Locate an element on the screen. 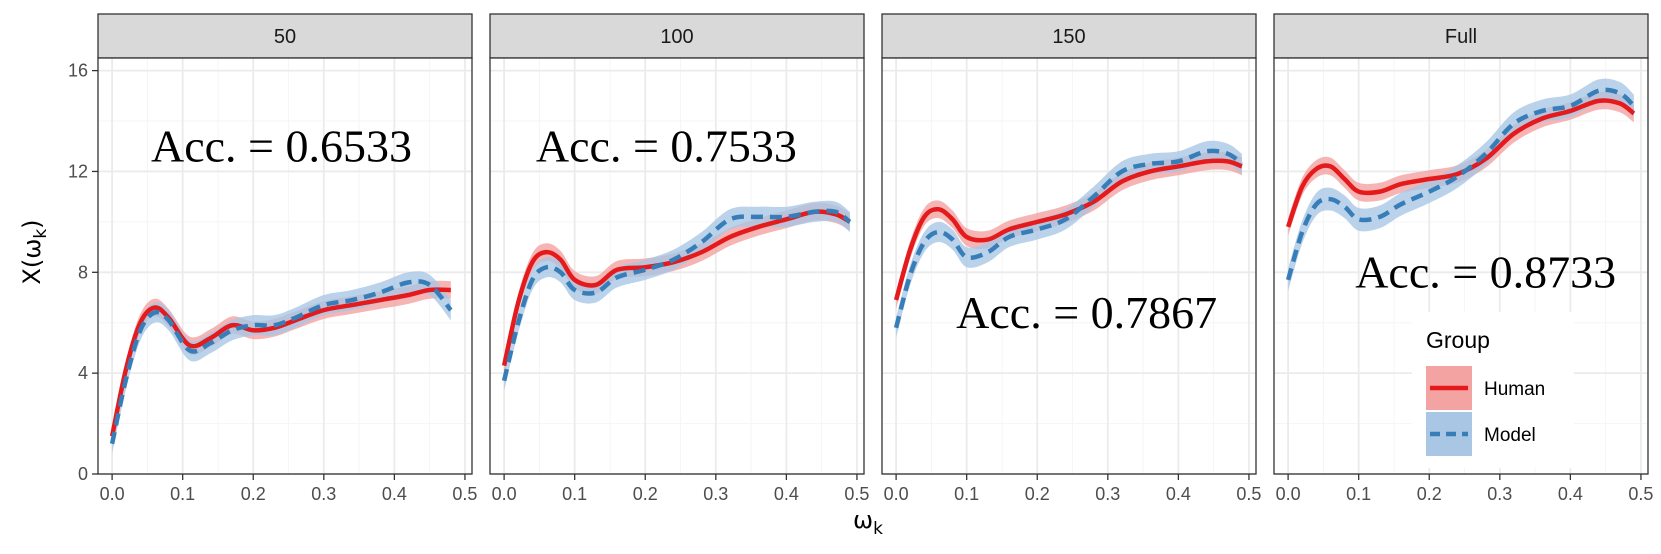 The image size is (1661, 554). y-tick-label: 12 is located at coordinates (78, 171).